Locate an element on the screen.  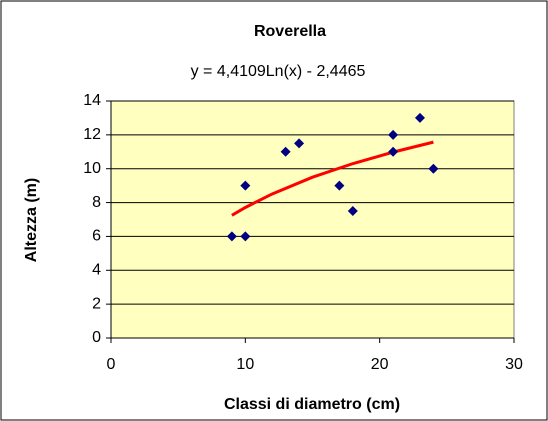
y-axis-label: Altezza (m) is located at coordinates (31, 220).